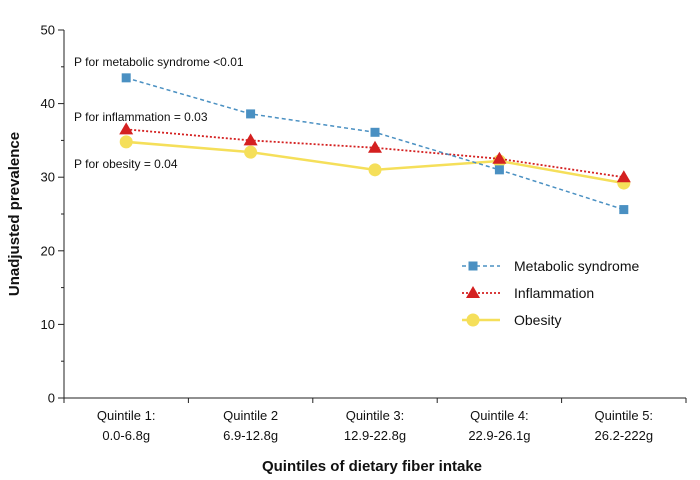 This screenshot has height=480, width=700. I want to click on legend-label: Inflammation, so click(554, 293).